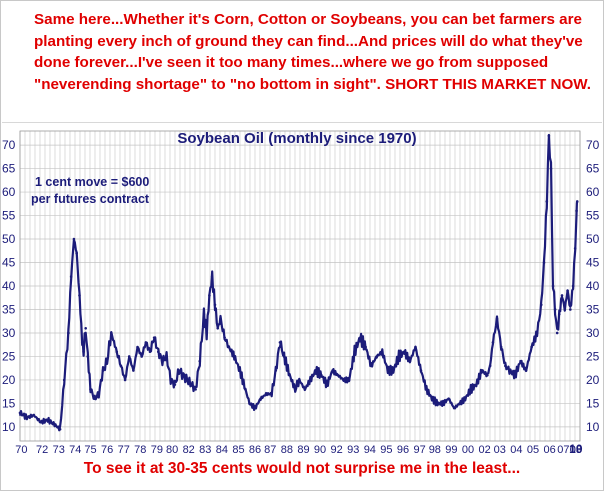  I want to click on x-tick-label: 00, so click(468, 449).